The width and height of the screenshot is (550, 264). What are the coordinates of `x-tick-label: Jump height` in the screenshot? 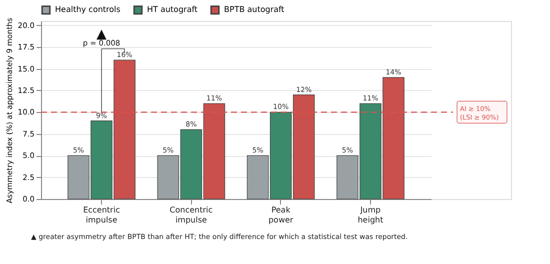 It's located at (371, 215).